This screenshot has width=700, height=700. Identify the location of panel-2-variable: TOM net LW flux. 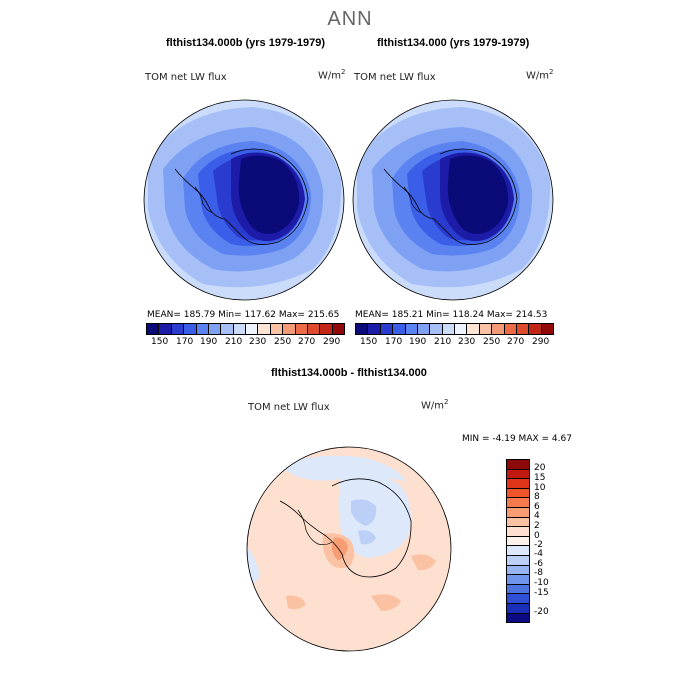
(395, 77).